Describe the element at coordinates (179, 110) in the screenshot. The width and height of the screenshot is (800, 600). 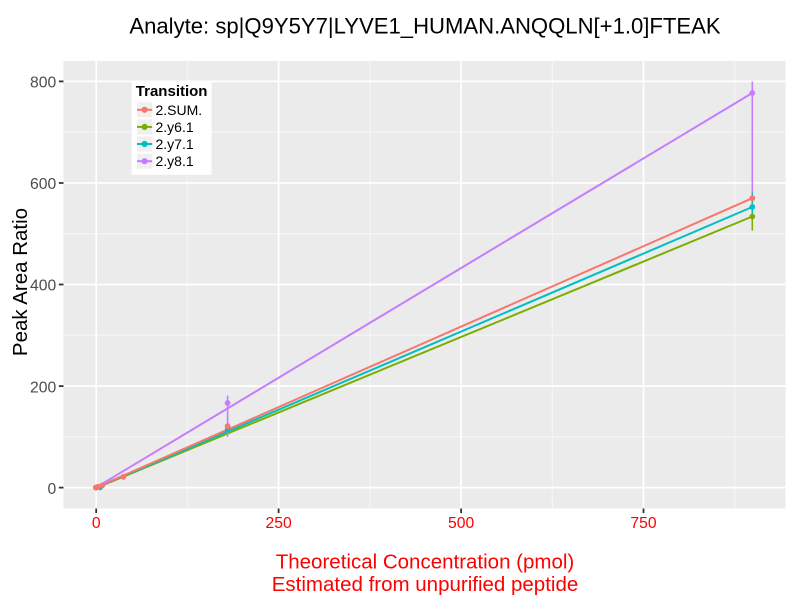
I see `svg-text: 2.SUM.` at that location.